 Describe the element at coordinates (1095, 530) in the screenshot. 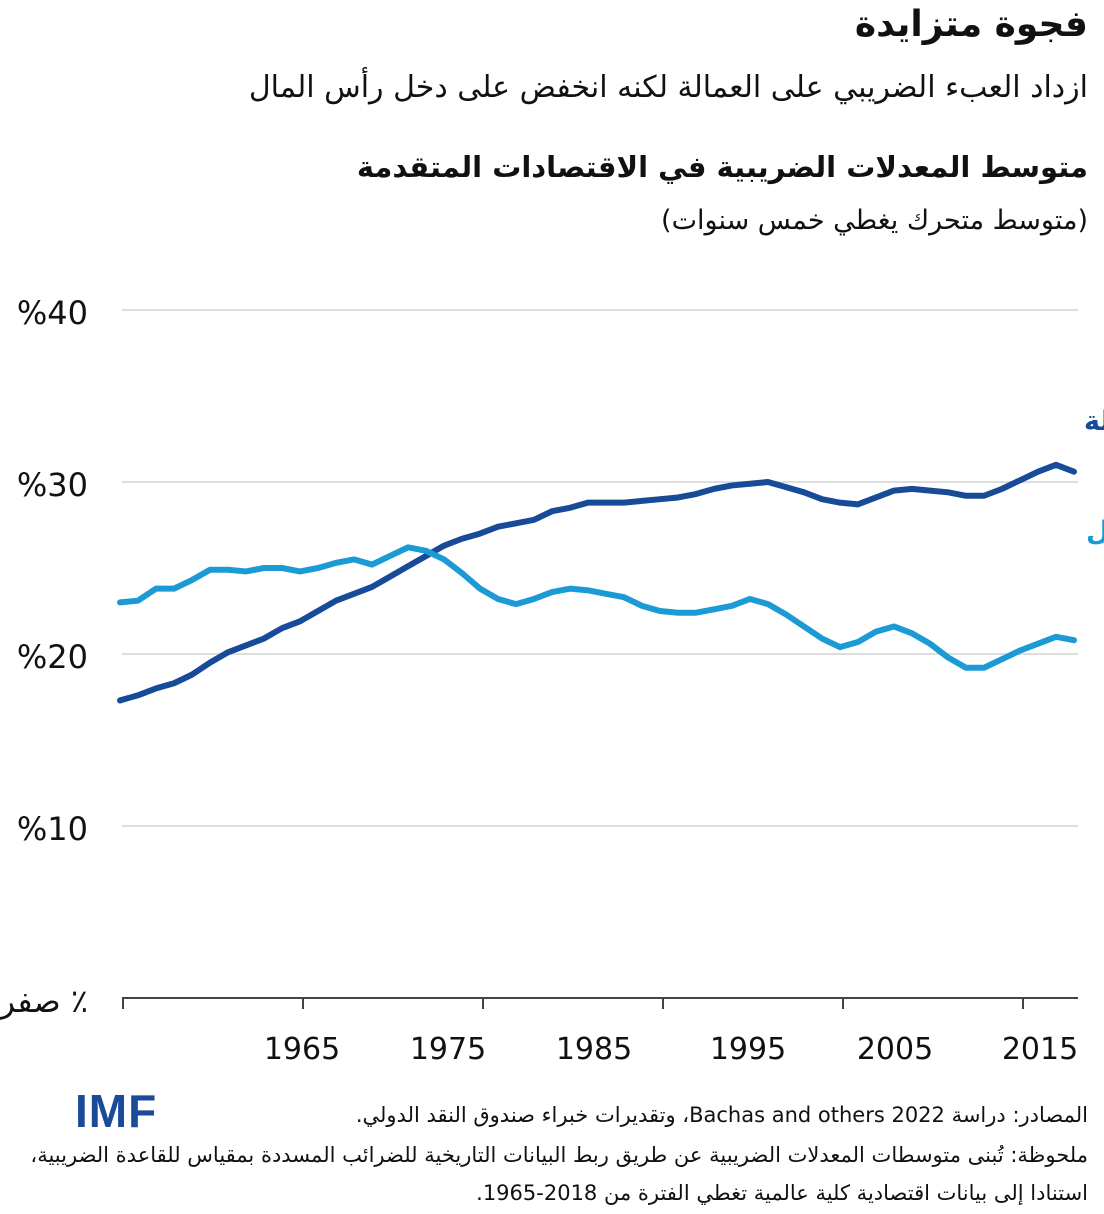

I see `series-label-capital: الضريبة على رأس المال` at that location.